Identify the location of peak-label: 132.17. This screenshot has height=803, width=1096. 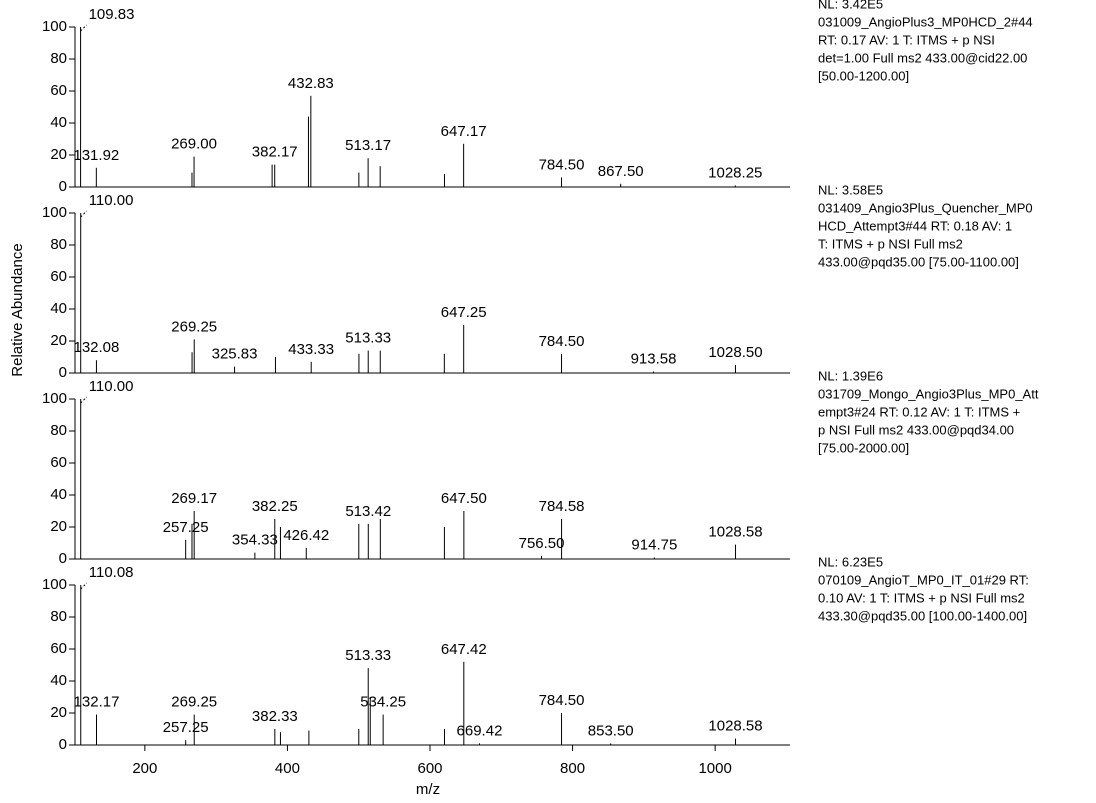
(97, 702).